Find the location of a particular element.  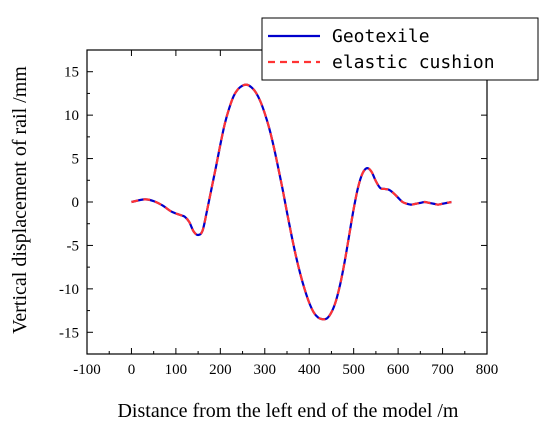

y-tick-label: -15 is located at coordinates (69, 333).